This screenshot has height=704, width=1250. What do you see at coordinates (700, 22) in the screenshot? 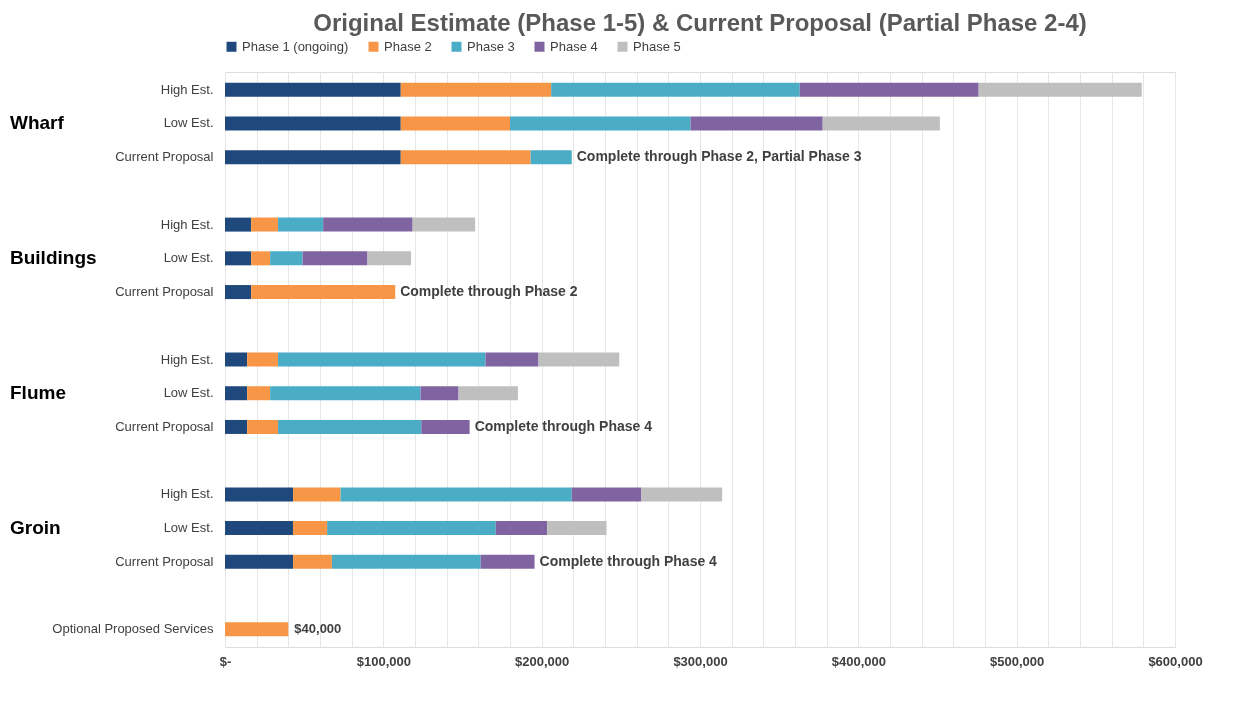
I see `chart-title: Original Estimate (Phase 1-5) & Current Proposal (Partial Phase 2-4)` at bounding box center [700, 22].